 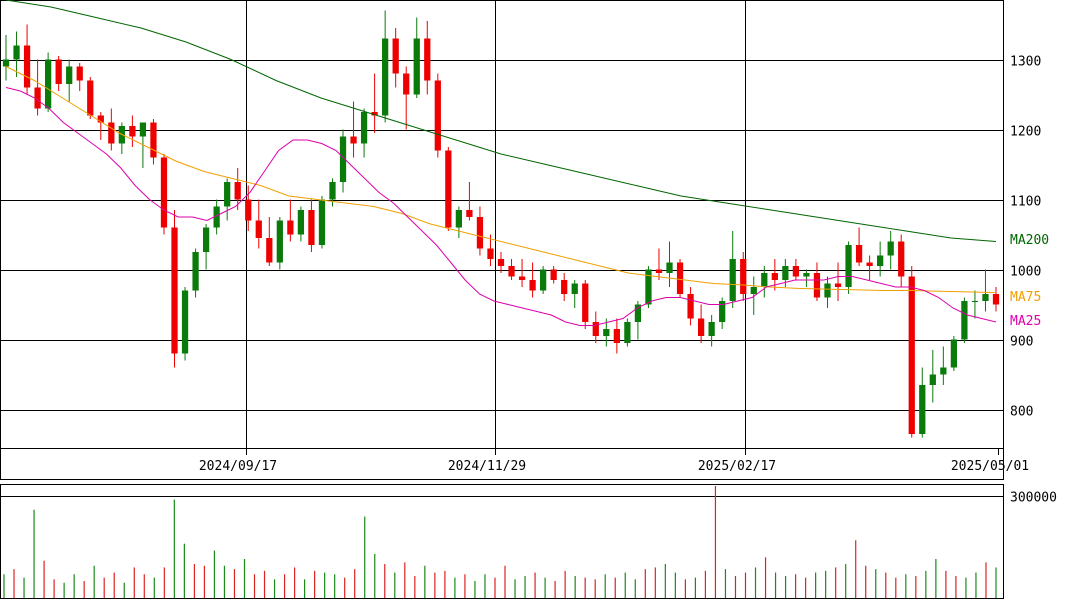 What do you see at coordinates (1025, 321) in the screenshot?
I see `ma25-label: MA25` at bounding box center [1025, 321].